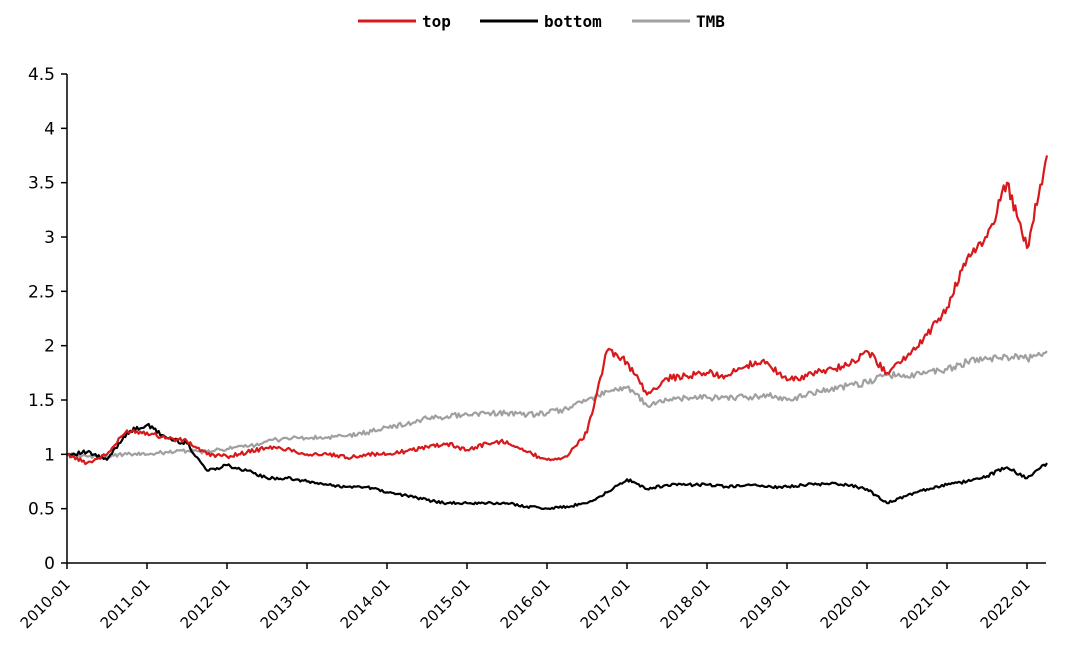 The image size is (1065, 648). I want to click on x-tick-label: 2019-01, so click(765, 603).